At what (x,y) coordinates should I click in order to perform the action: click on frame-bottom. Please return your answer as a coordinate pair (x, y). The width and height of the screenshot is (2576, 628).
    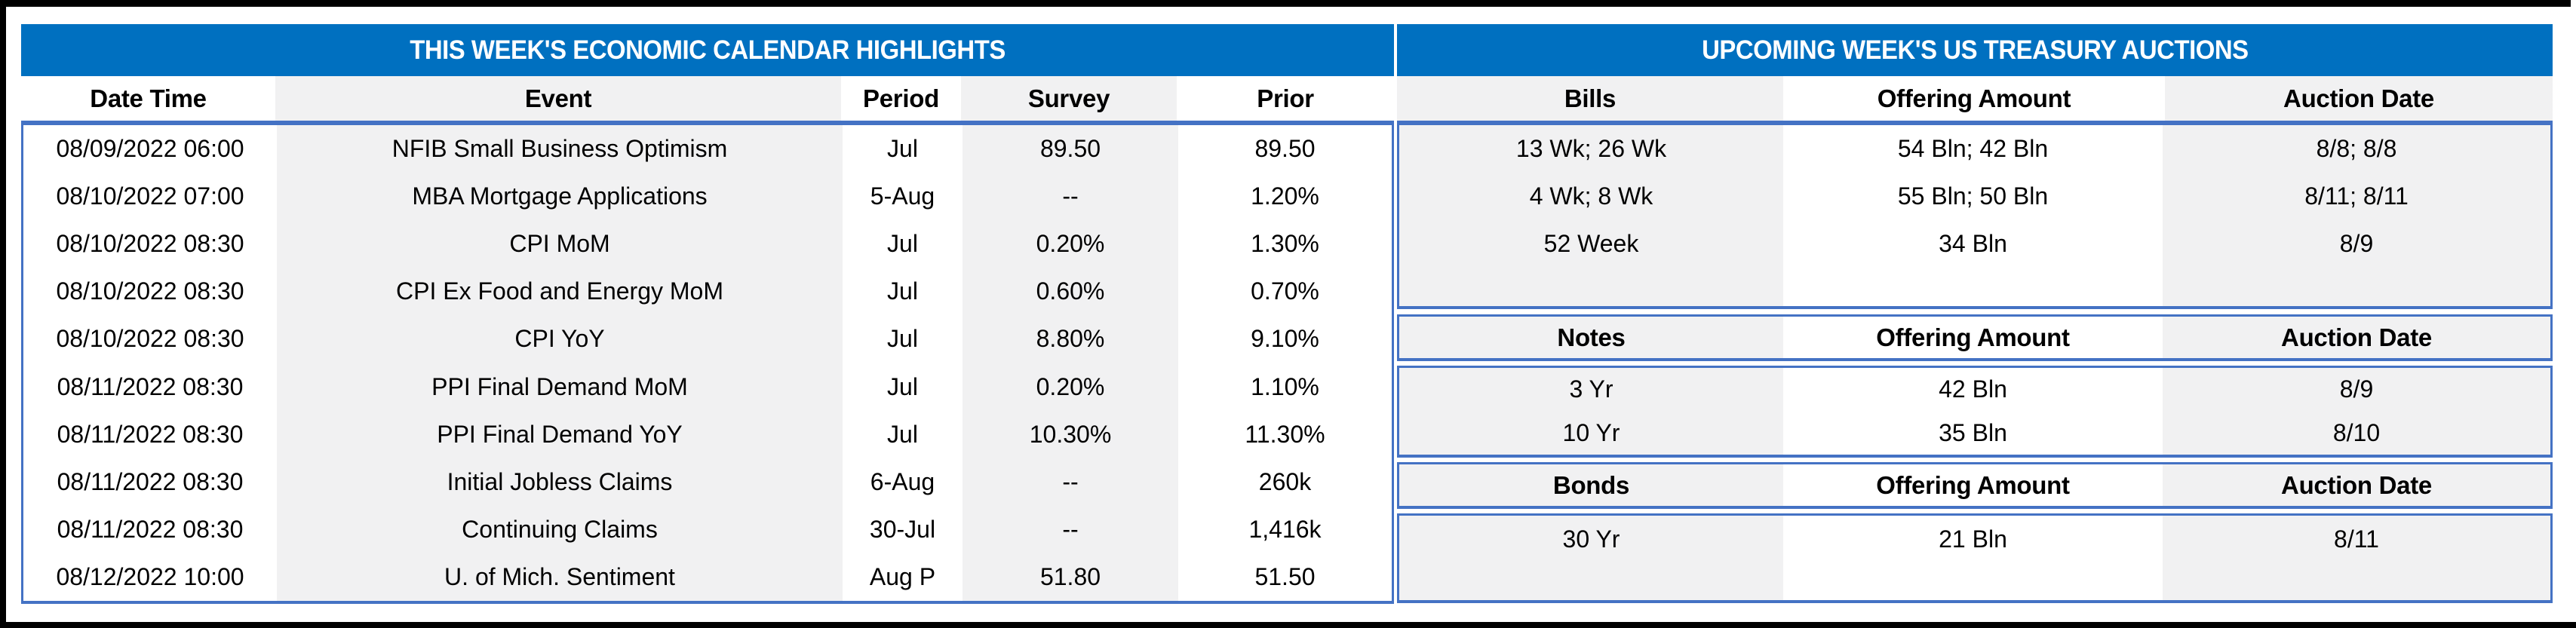
    Looking at the image, I should click on (1288, 625).